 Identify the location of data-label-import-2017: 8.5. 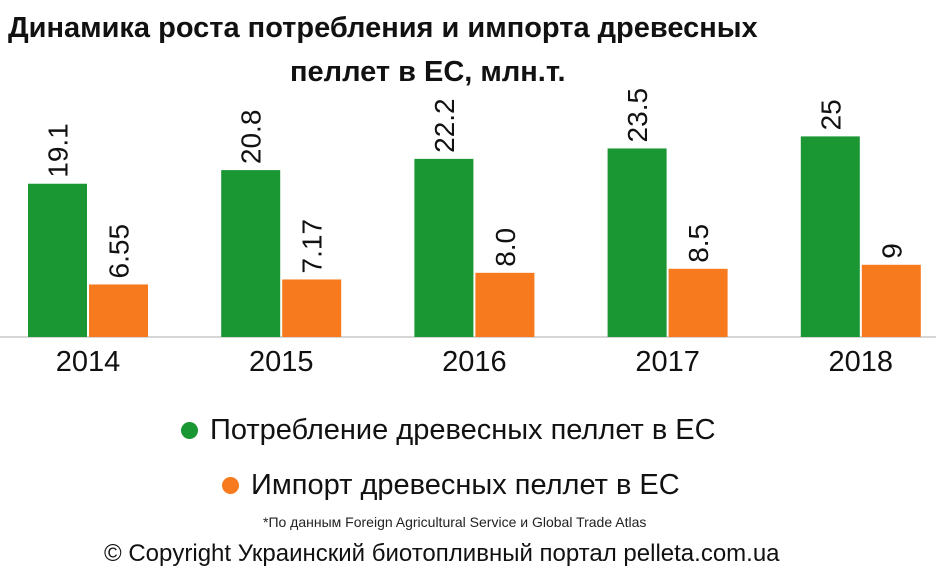
(698, 243).